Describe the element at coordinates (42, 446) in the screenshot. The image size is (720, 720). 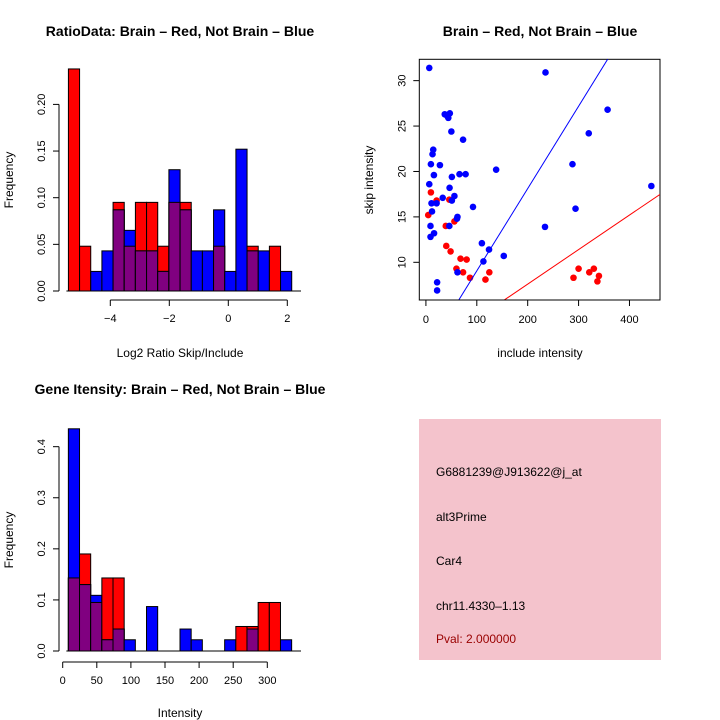
I see `y-tick-label: 0.4` at that location.